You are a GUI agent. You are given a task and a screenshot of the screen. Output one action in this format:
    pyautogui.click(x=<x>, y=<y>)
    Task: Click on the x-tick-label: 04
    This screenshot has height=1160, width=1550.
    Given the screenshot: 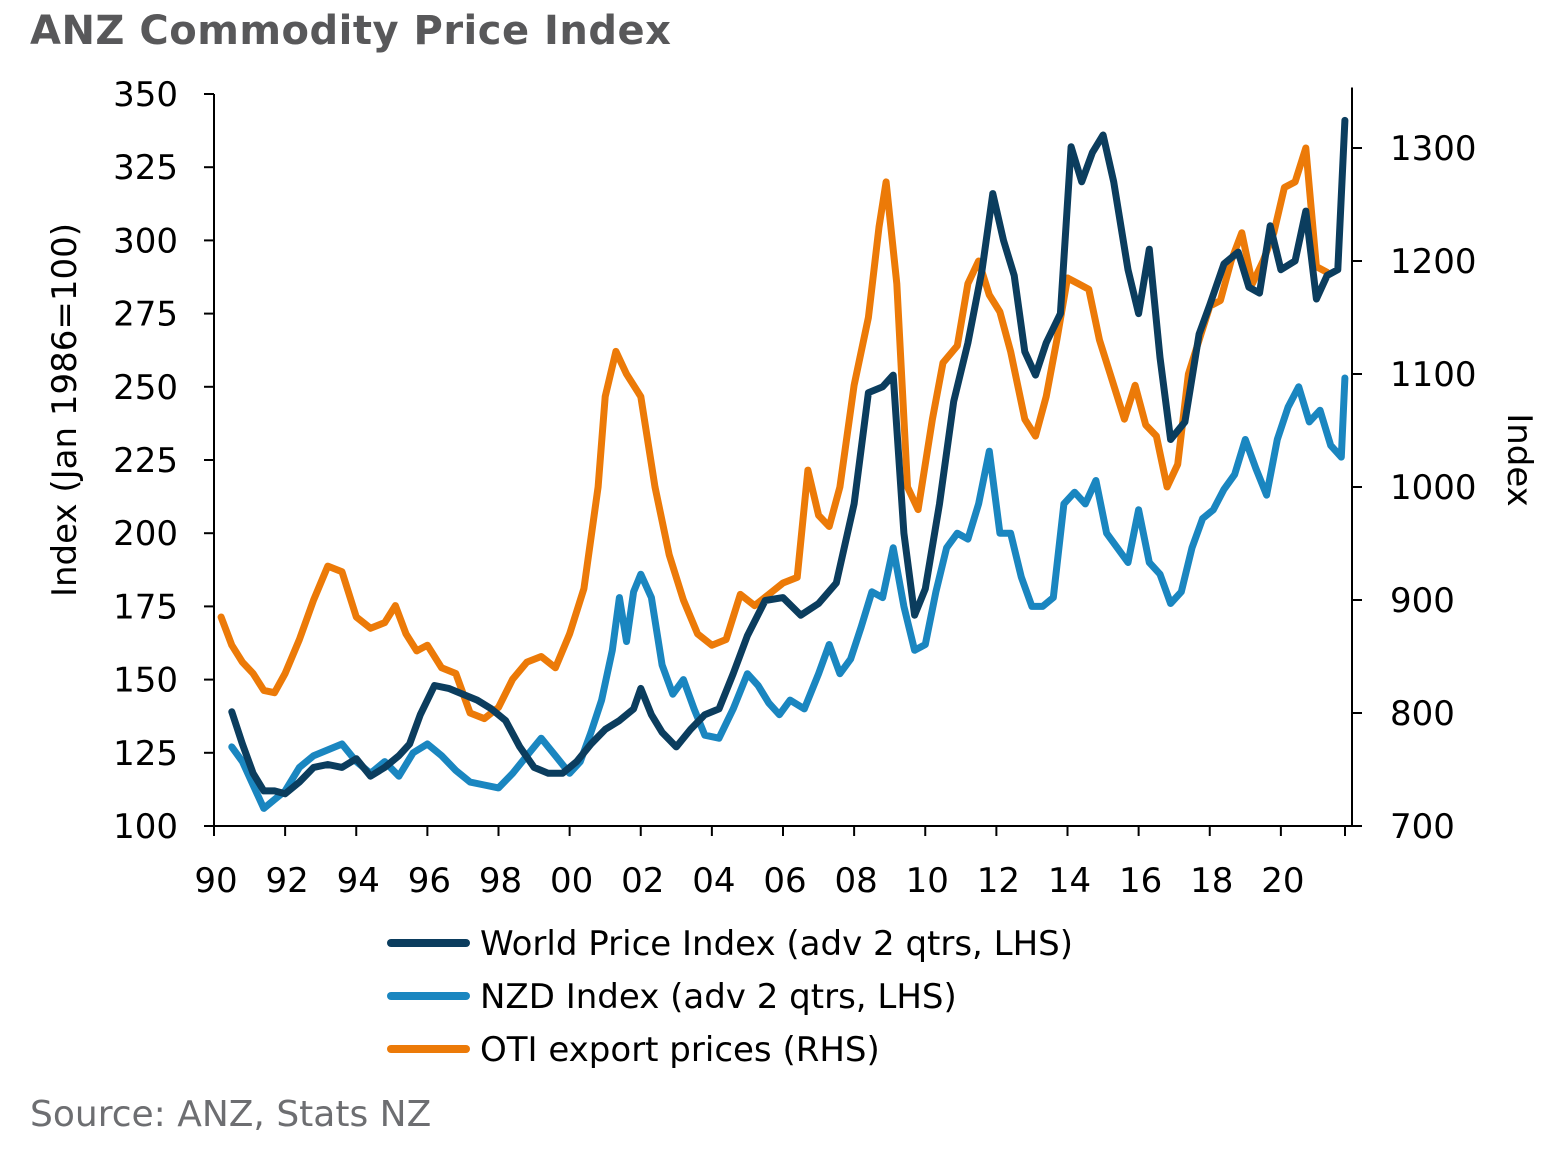 What is the action you would take?
    pyautogui.click(x=713, y=881)
    